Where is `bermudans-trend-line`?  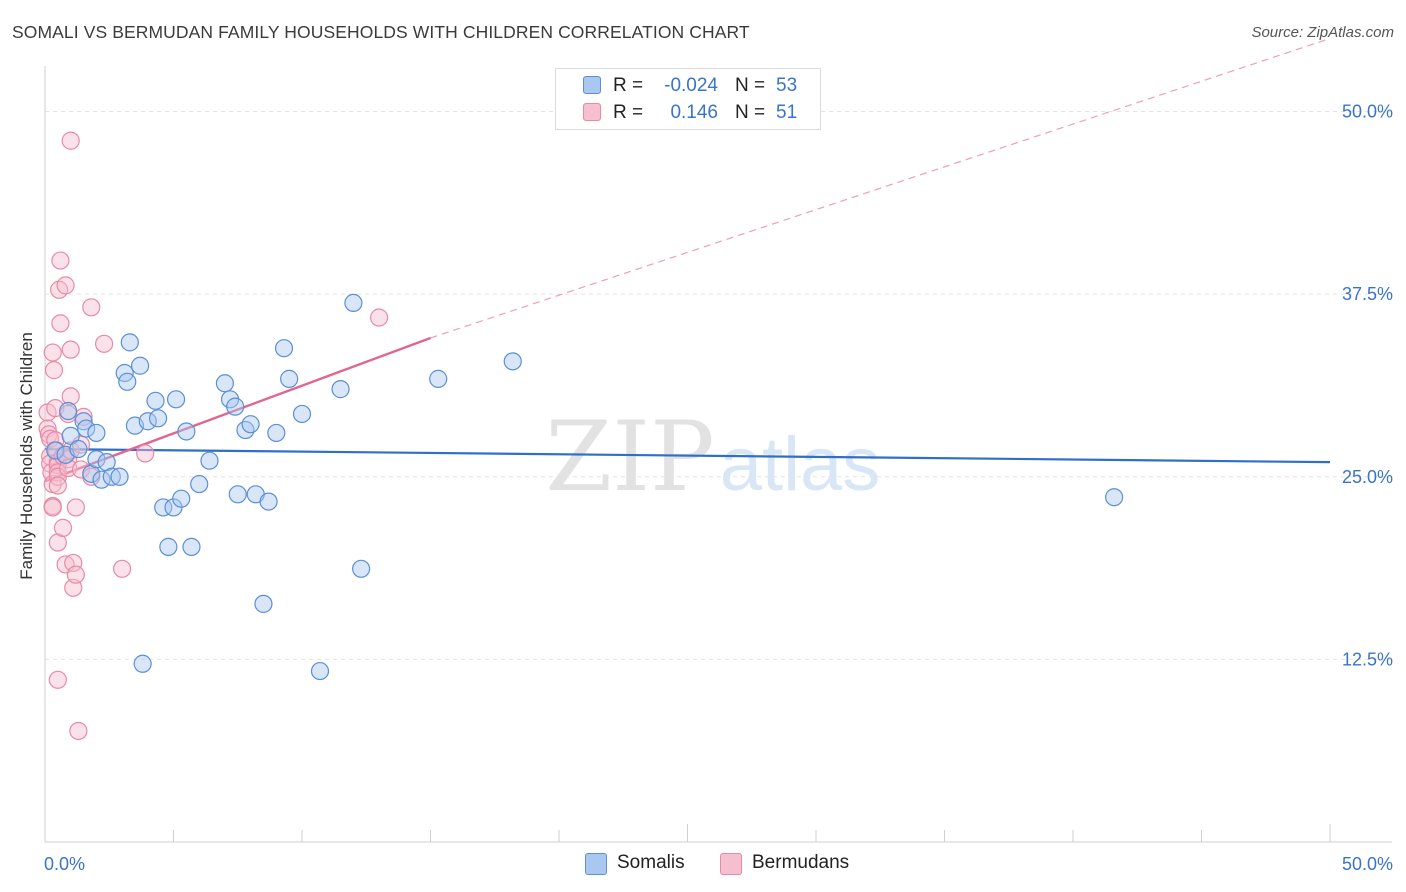
bermudans-trend-line is located at coordinates (237, 409).